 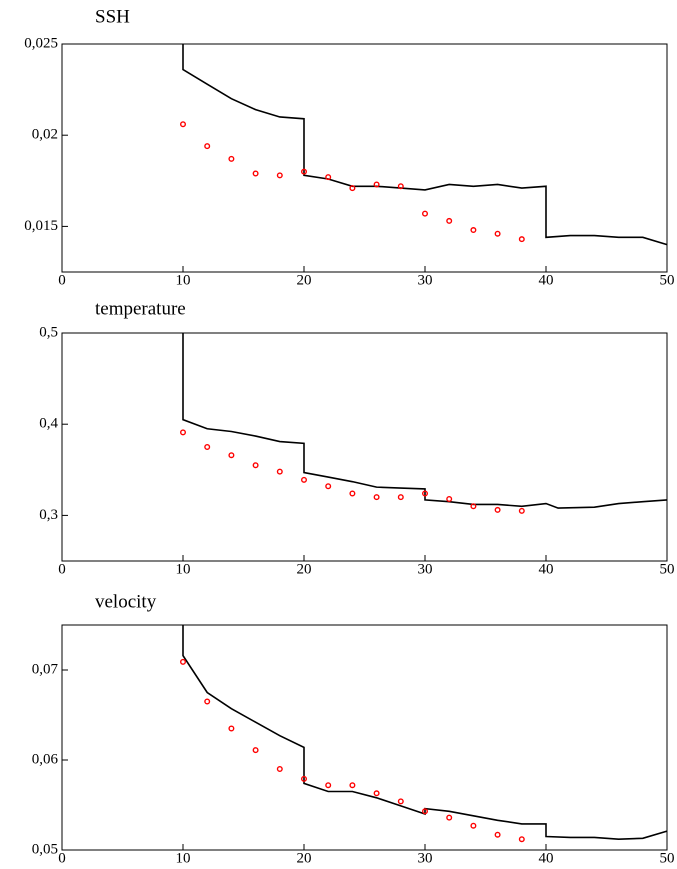 I want to click on y-tick-label: 0,07, so click(x=45, y=669).